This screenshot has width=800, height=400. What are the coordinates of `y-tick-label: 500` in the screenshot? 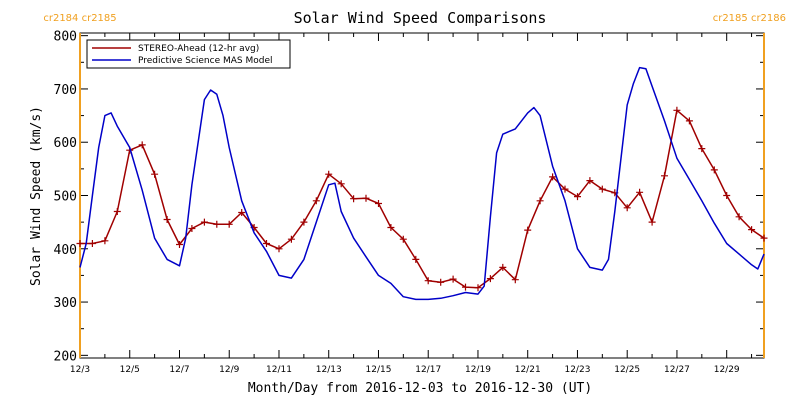 It's located at (65, 197).